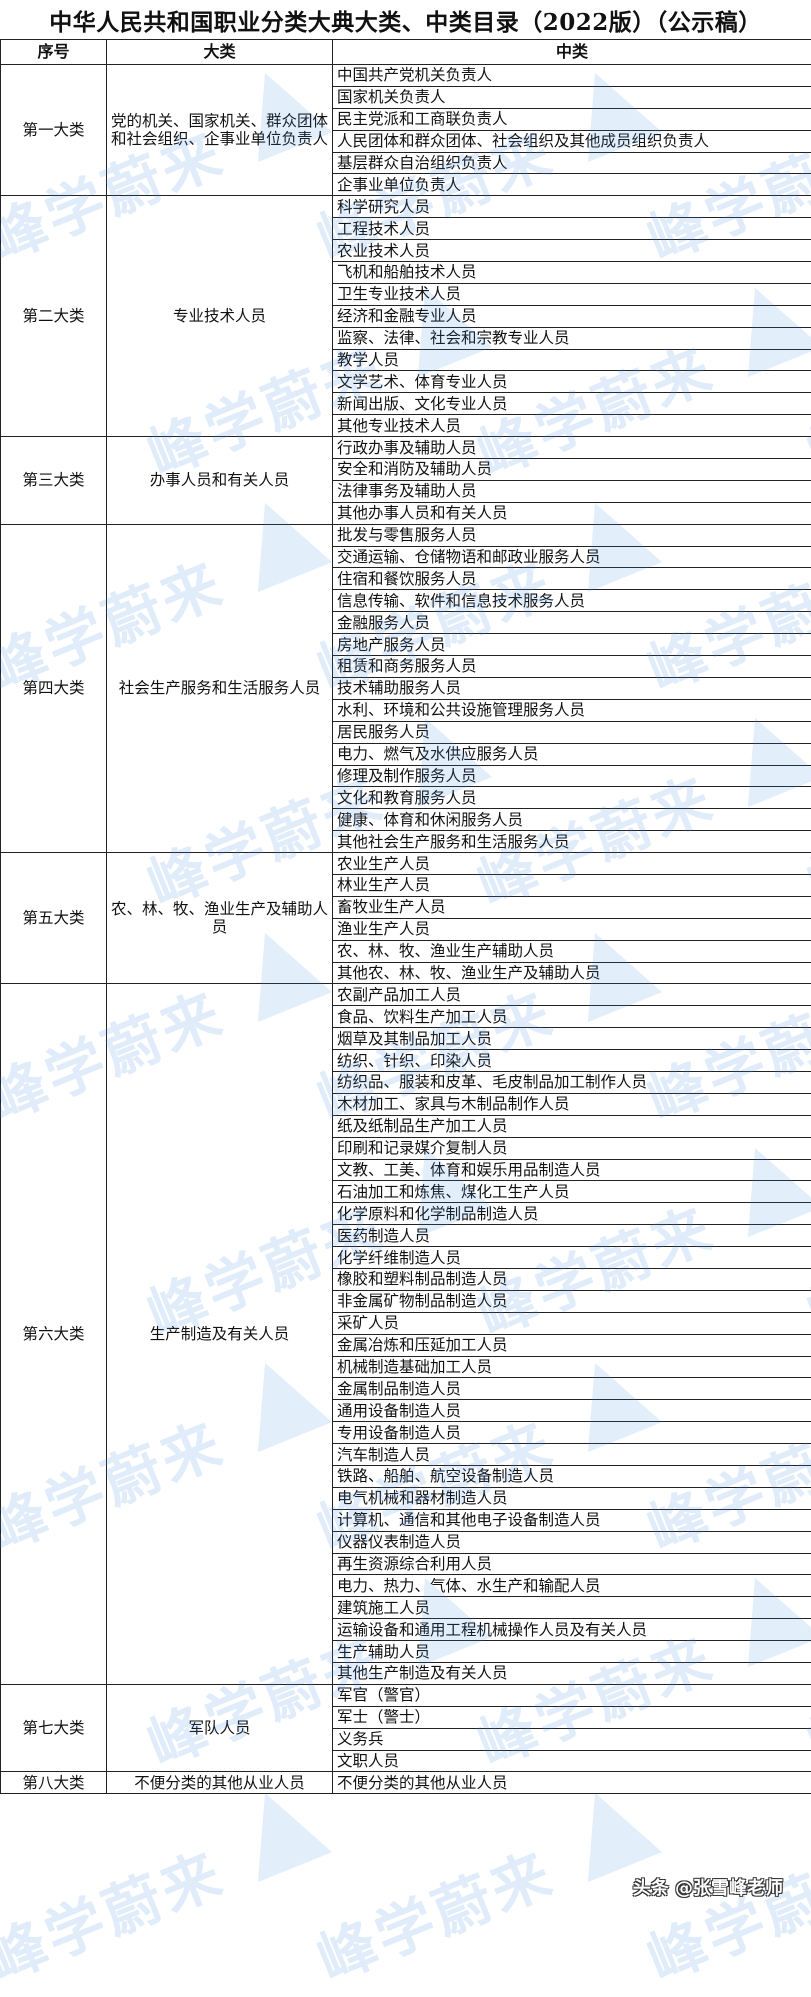  I want to click on middle-category-name: 铁路、船舶、航空设备制造人员, so click(572, 1477).